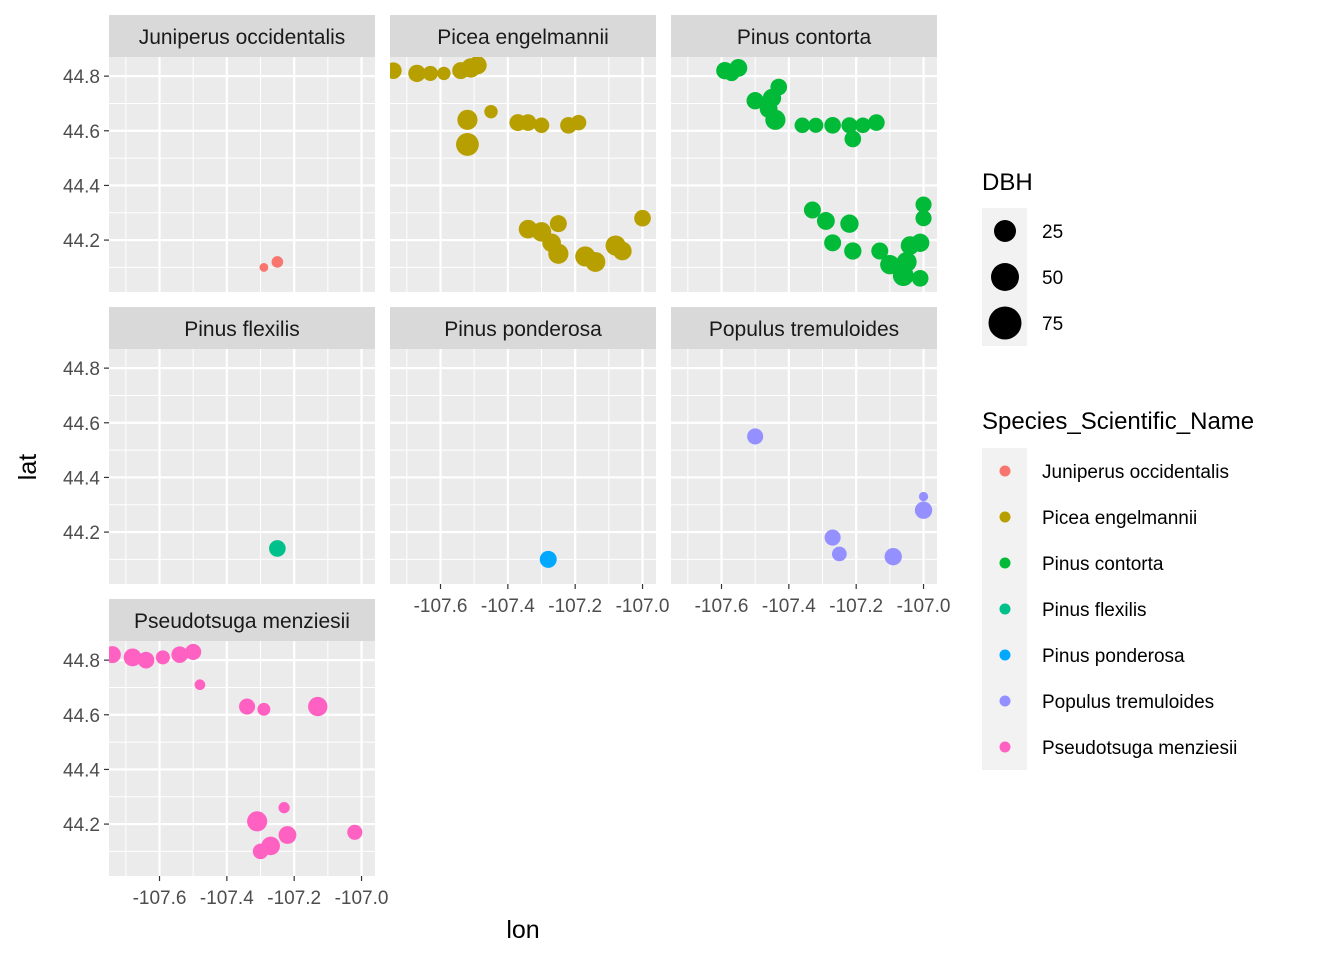 This screenshot has height=965, width=1344. I want to click on color-legend-label: Populus tremuloides, so click(1128, 702).